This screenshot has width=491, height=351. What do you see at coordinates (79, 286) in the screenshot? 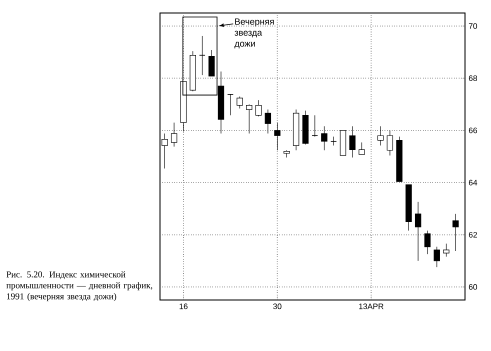
I see `text: Рис. 5.20. Индекс химической промышленности — дневной график, 1991 (вечерняя звезда дожи)` at bounding box center [79, 286].